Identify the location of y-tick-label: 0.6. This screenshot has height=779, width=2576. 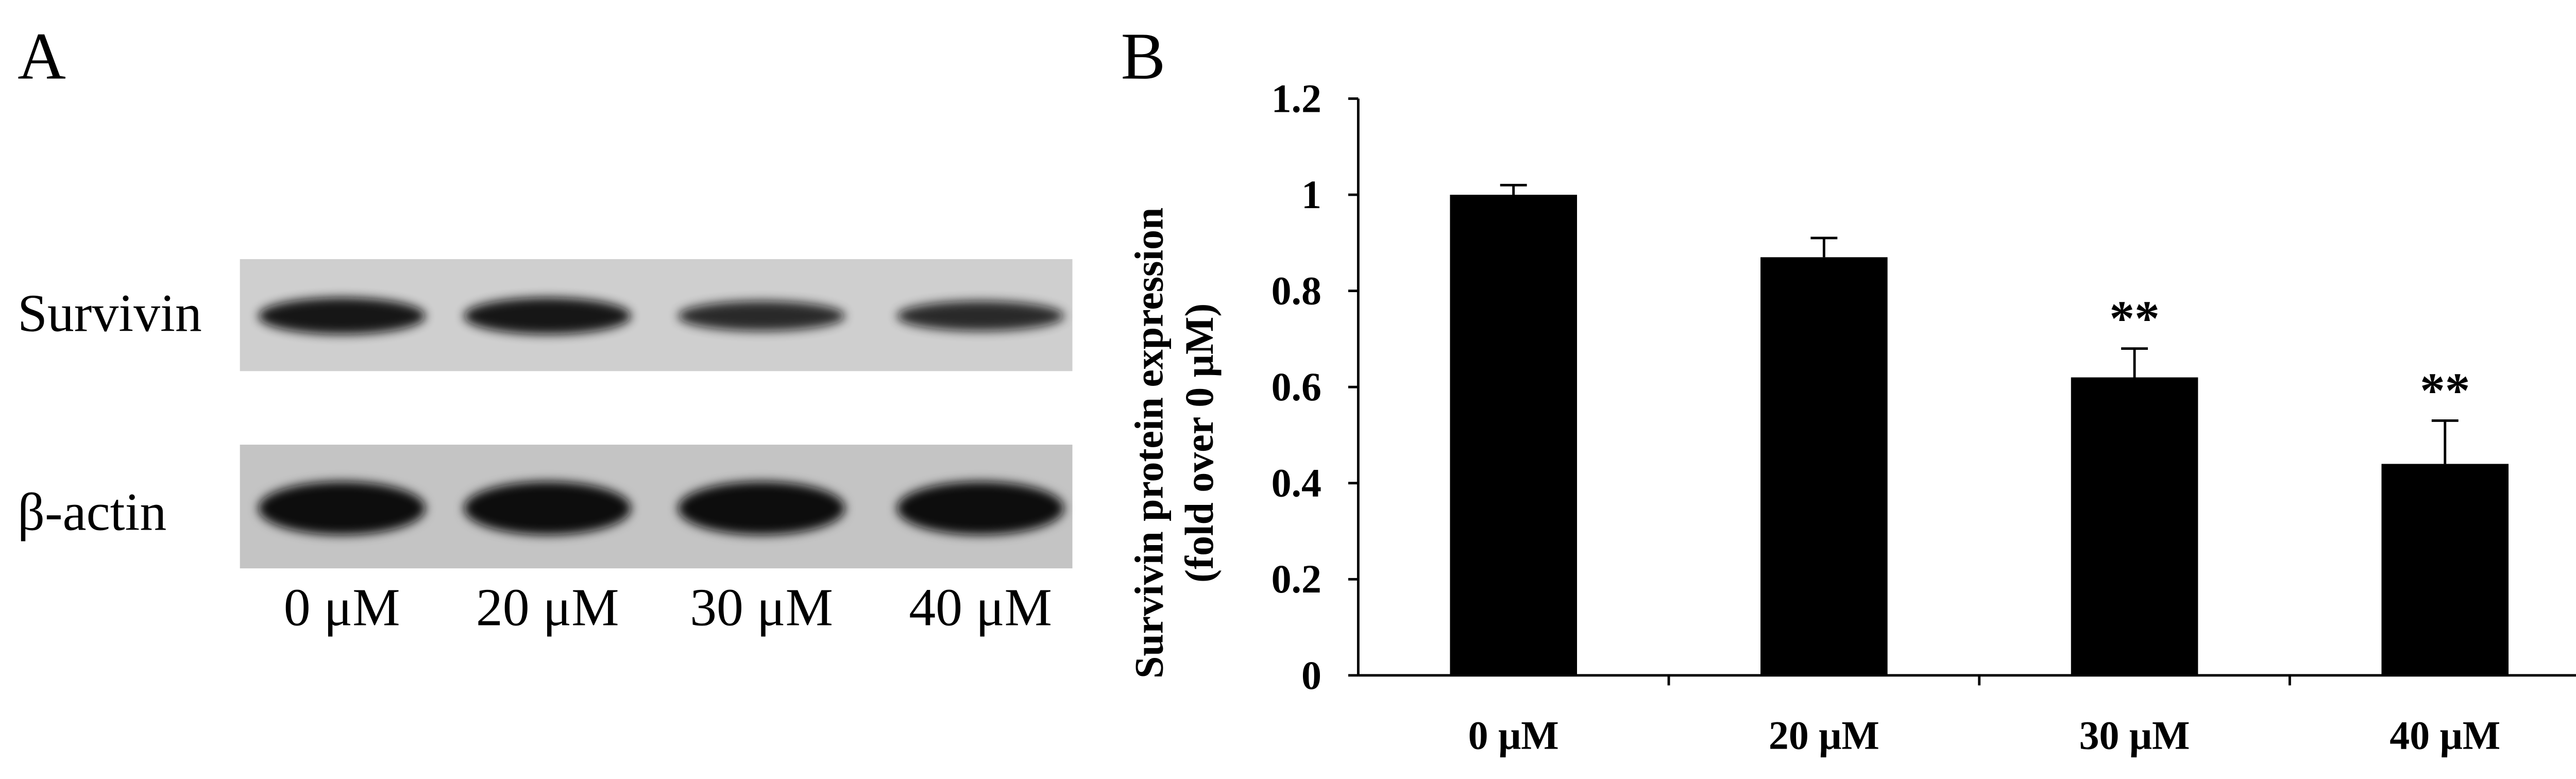
(1296, 387).